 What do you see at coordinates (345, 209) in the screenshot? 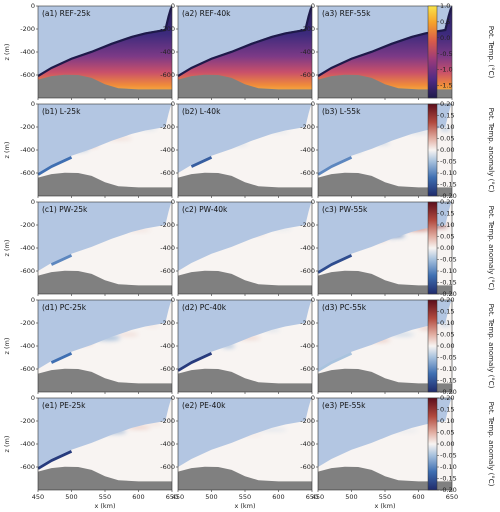
I see `panel-label: (c3) PW-55k` at bounding box center [345, 209].